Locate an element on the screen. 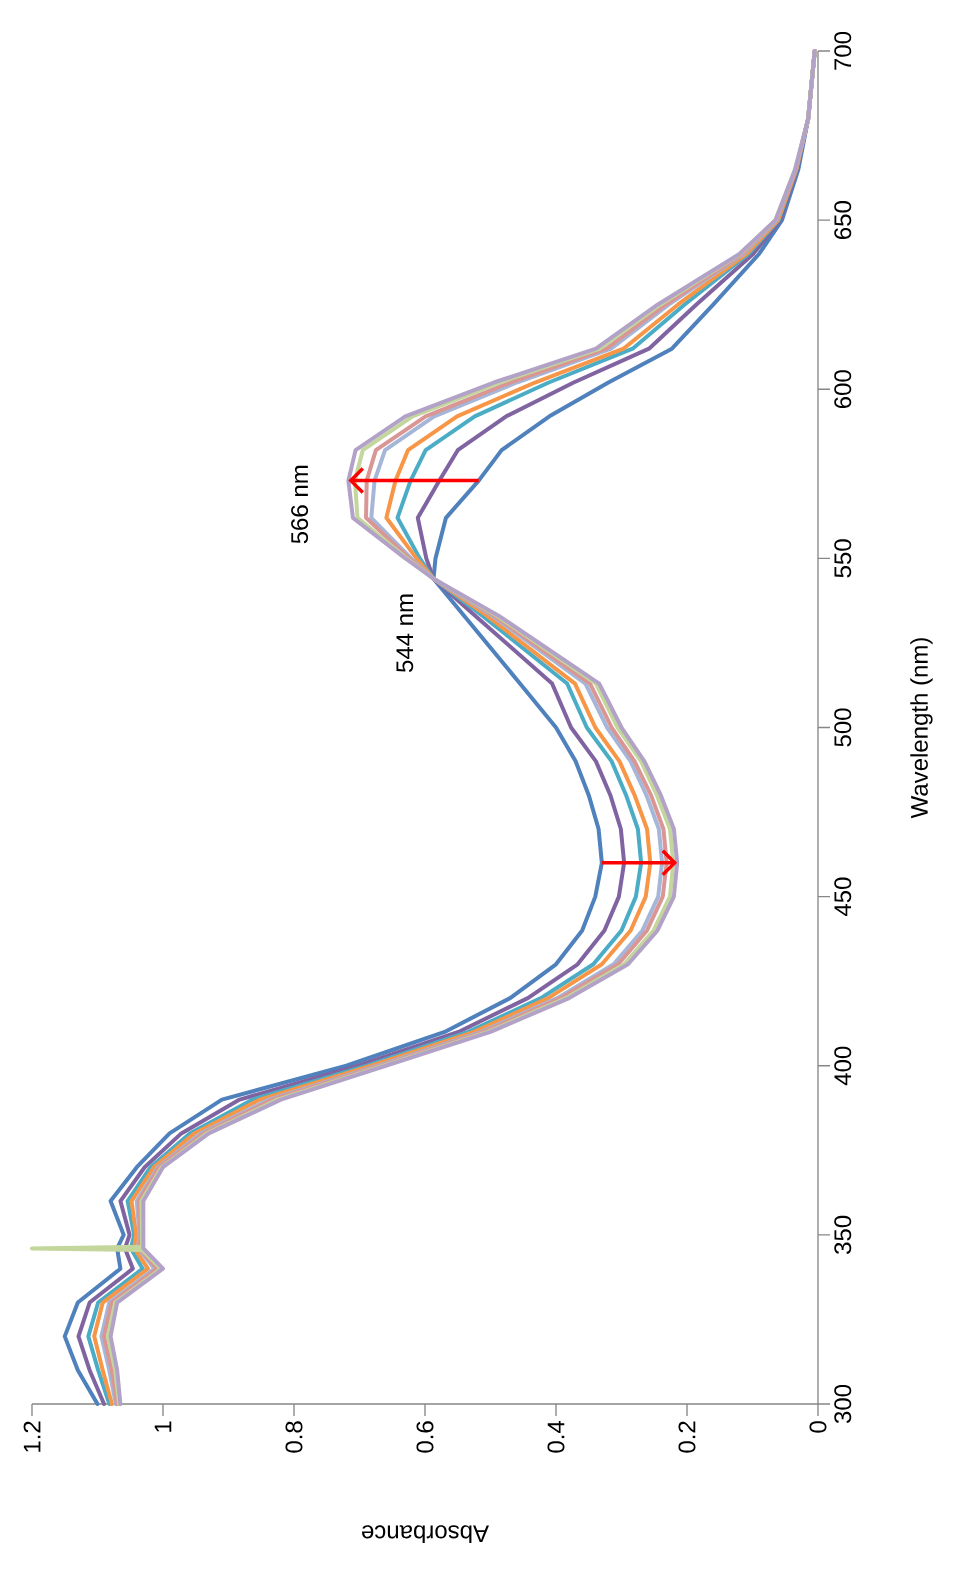 The image size is (968, 1590). y-tick-label: 400 is located at coordinates (843, 1066).